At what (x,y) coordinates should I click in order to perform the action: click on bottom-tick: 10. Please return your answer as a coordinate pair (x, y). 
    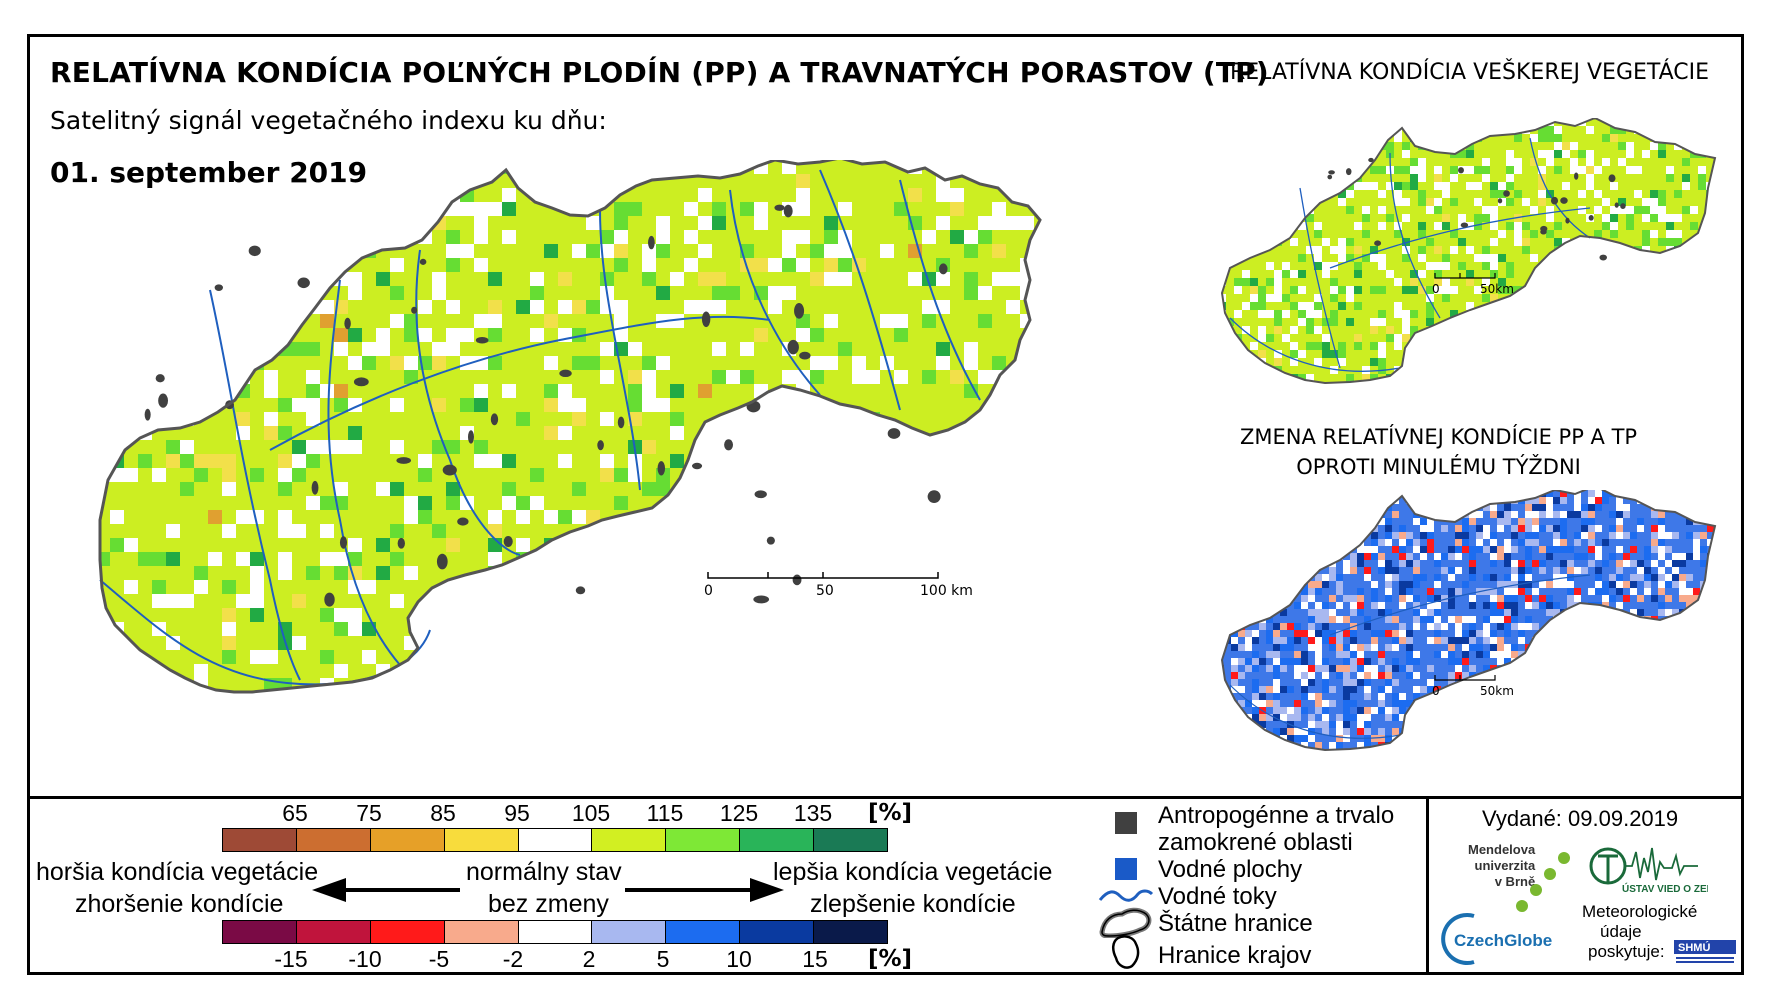
    Looking at the image, I should click on (739, 959).